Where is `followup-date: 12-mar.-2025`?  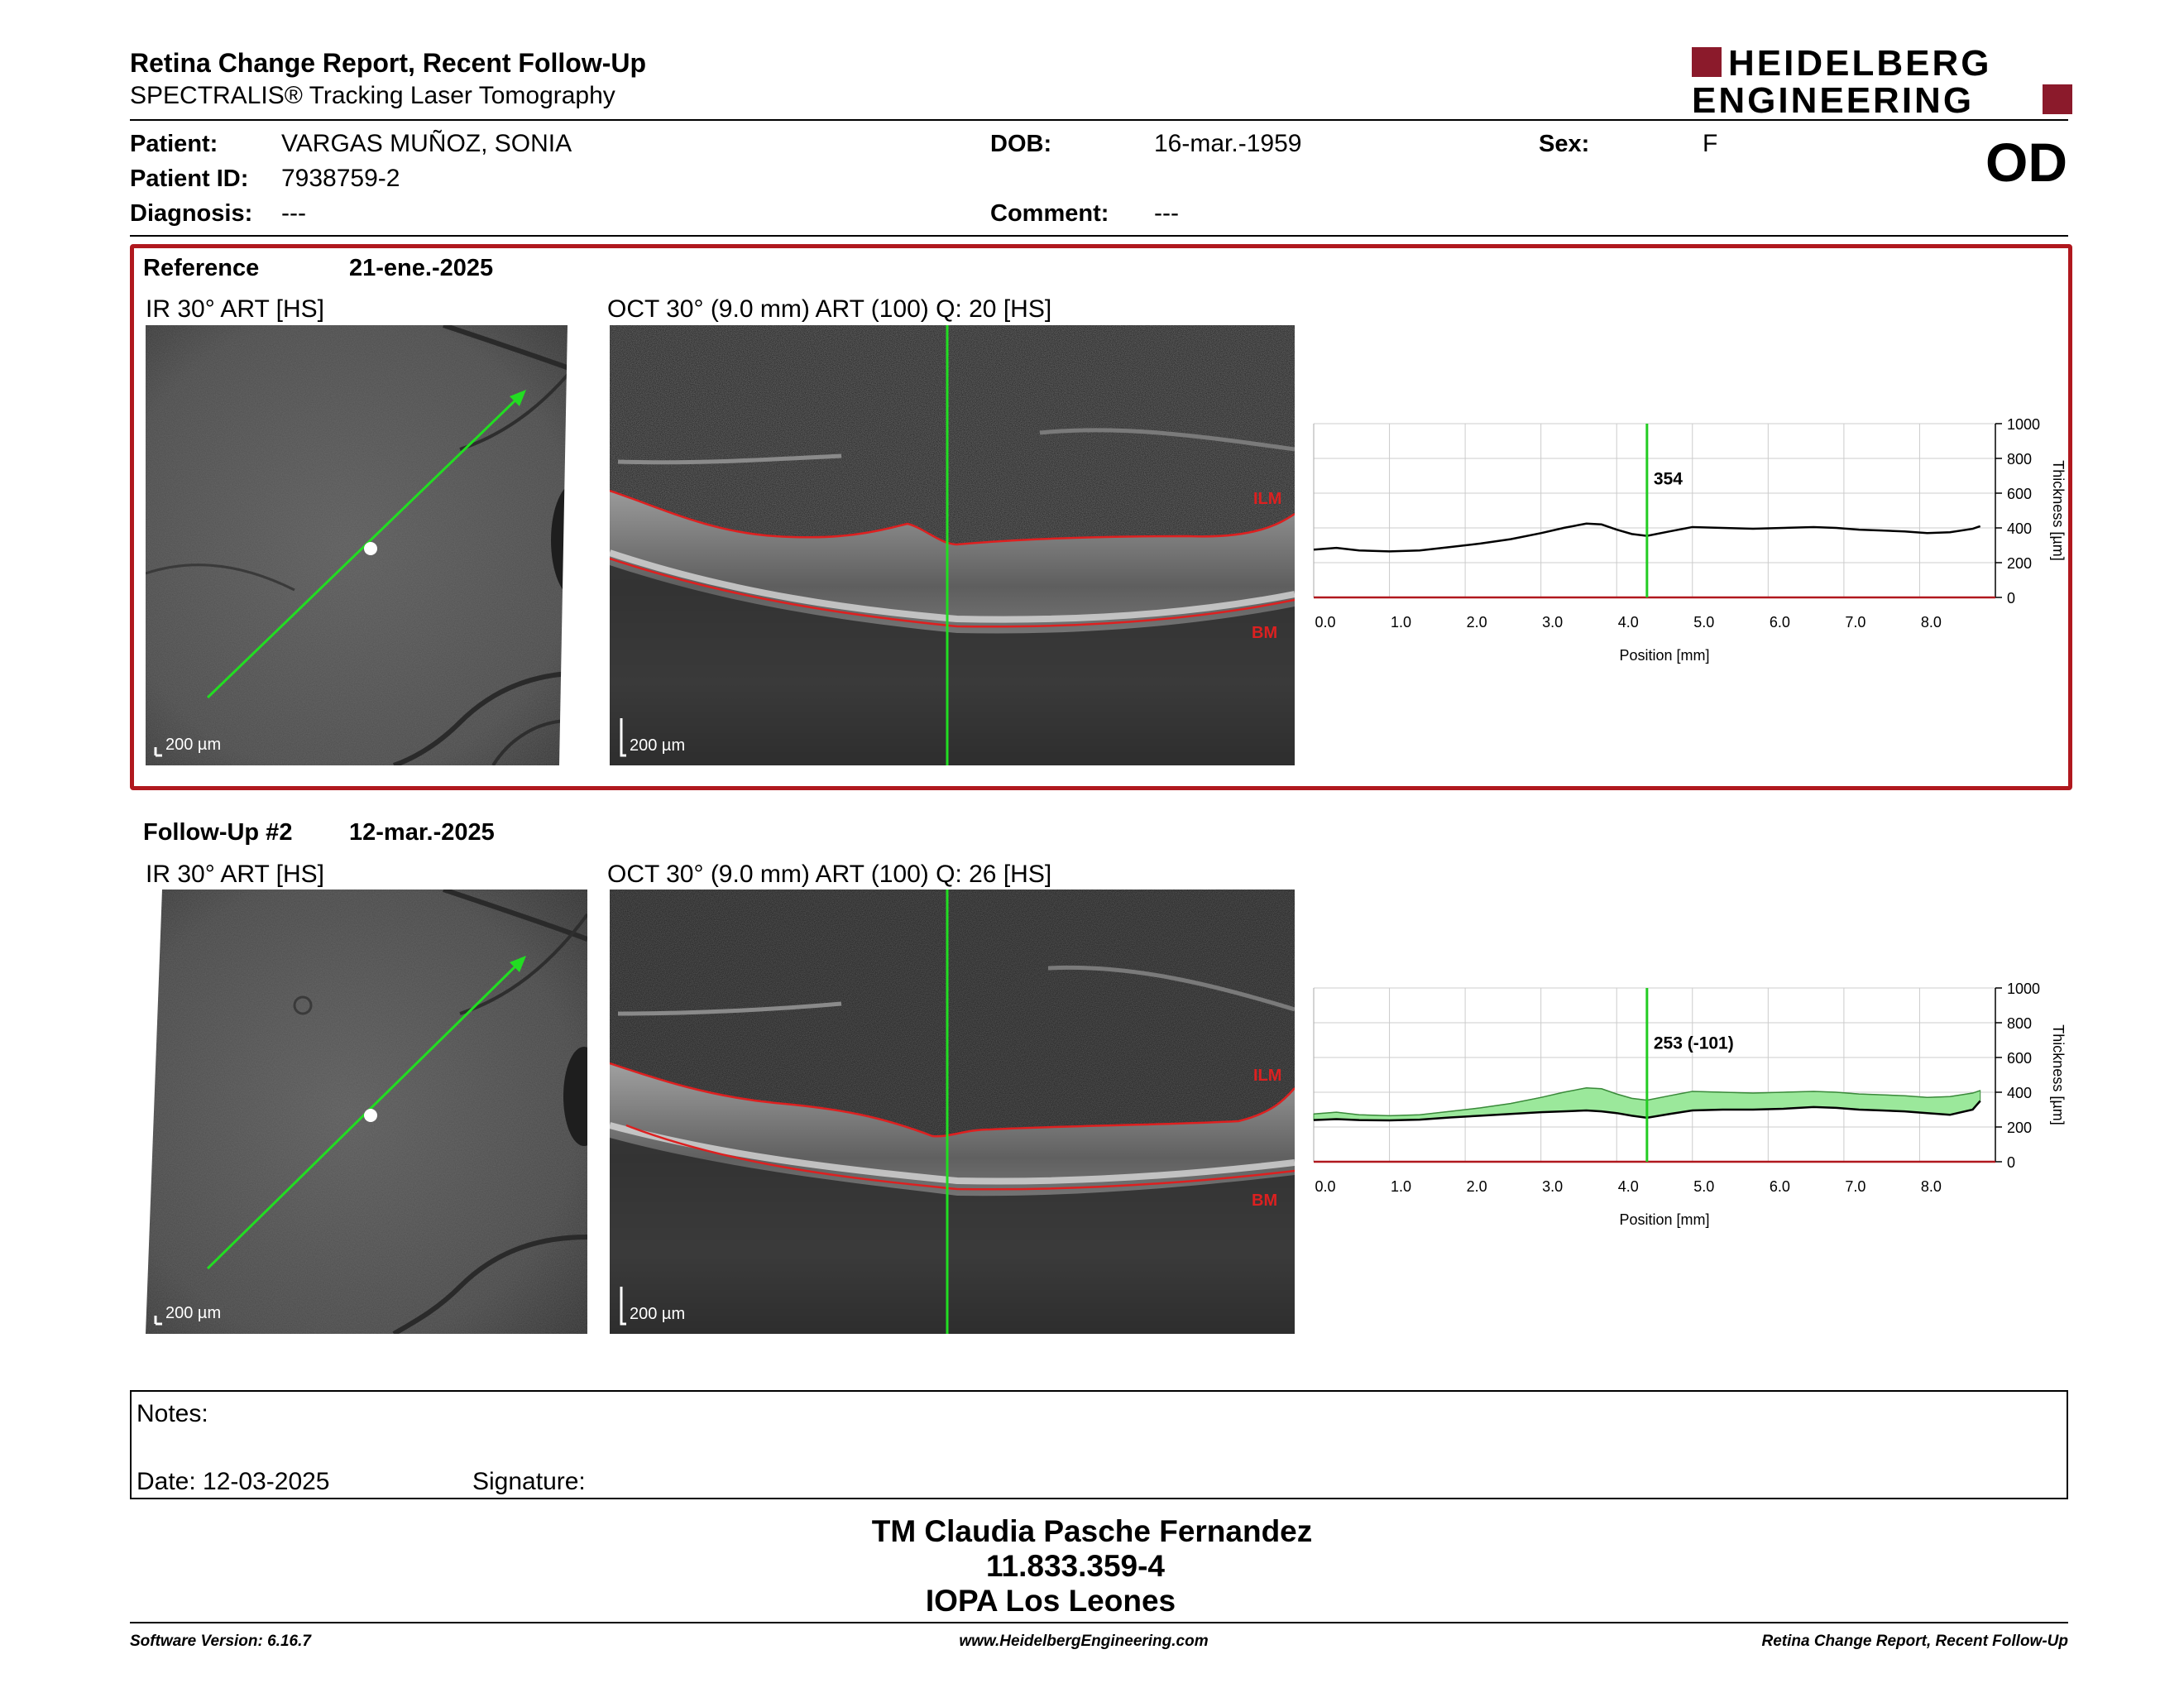
followup-date: 12-mar.-2025 is located at coordinates (422, 832).